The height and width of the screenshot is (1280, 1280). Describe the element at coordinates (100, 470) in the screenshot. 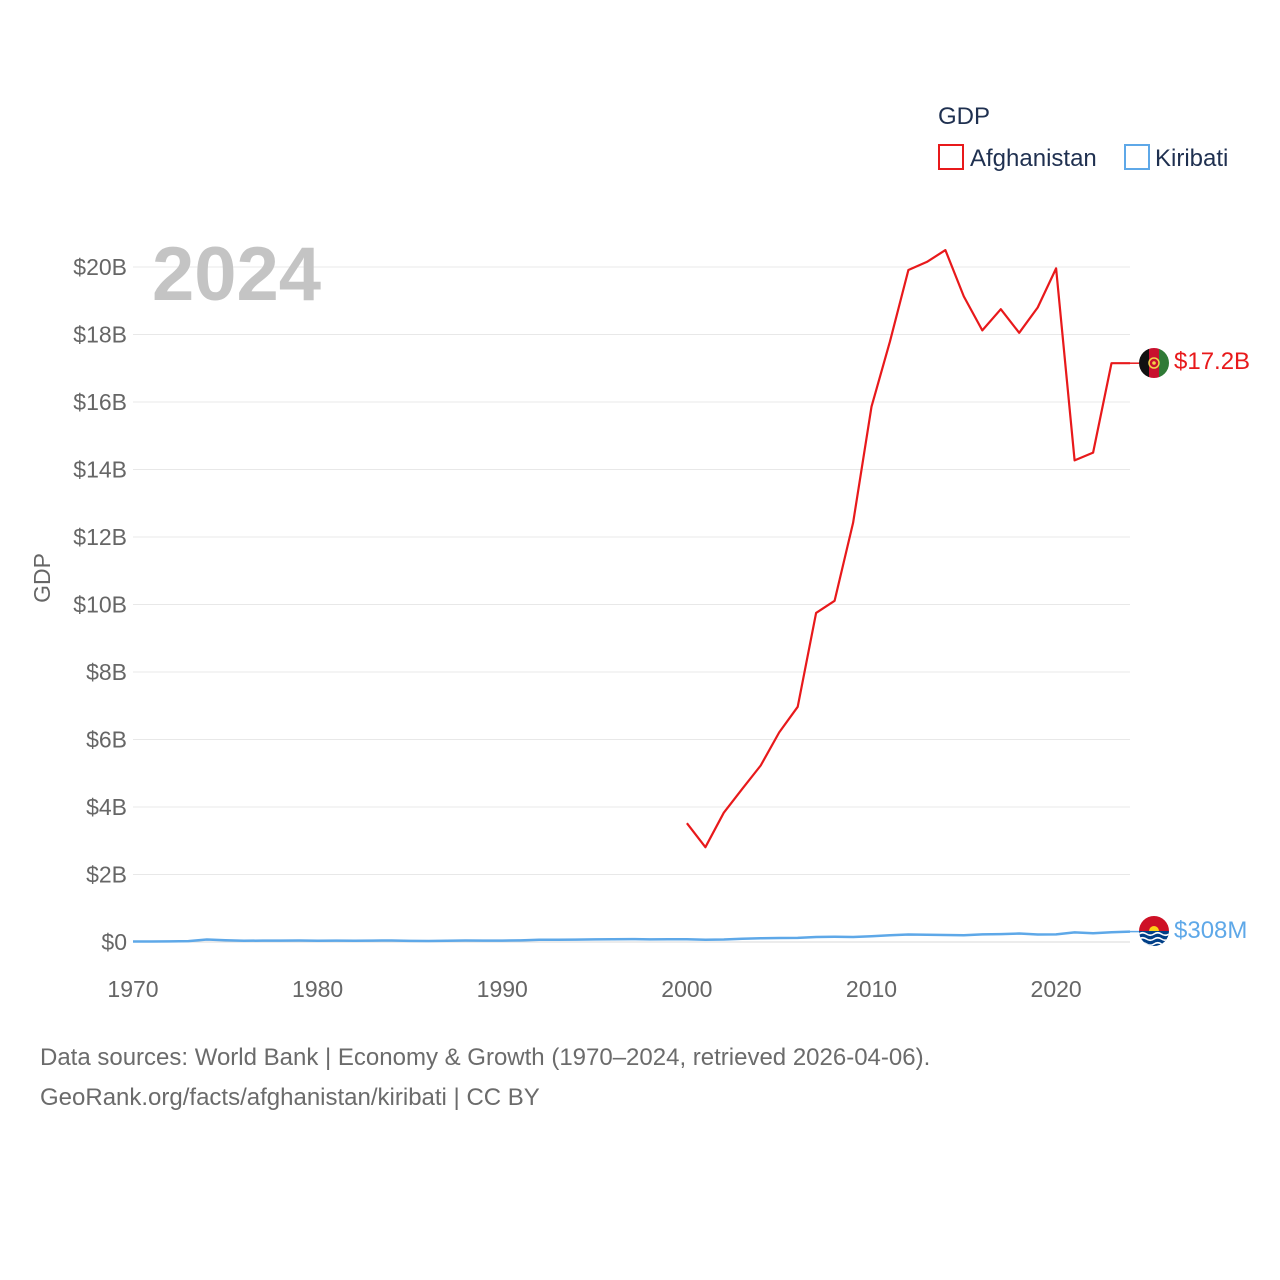

I see `y-tick-label: $14B` at that location.